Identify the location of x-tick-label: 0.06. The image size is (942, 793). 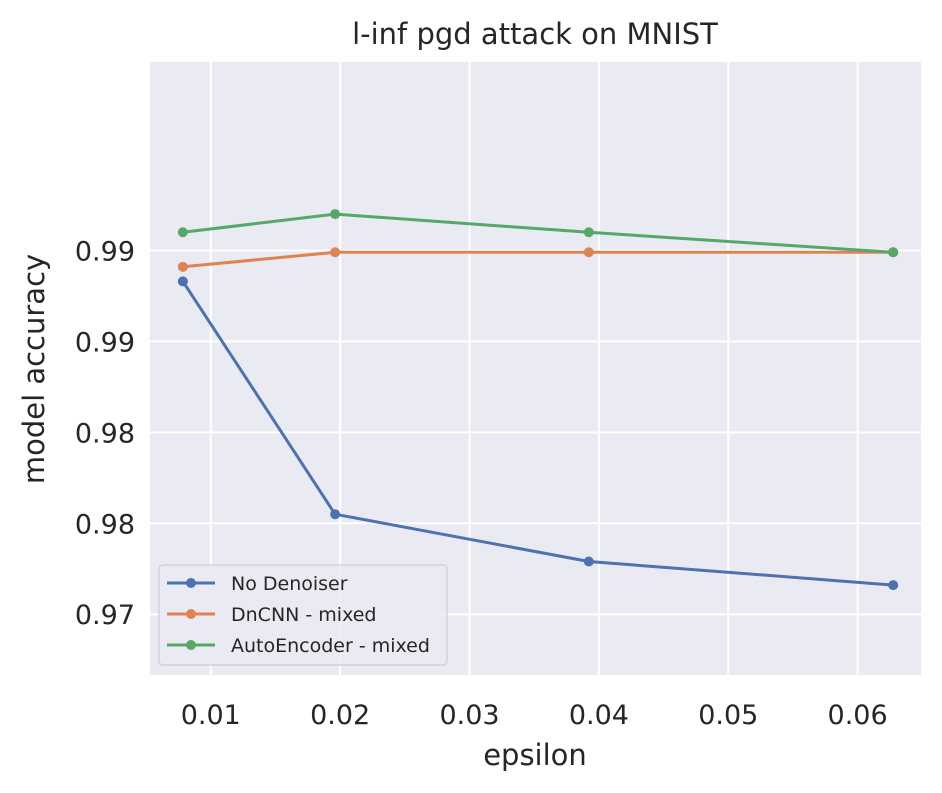
(858, 715).